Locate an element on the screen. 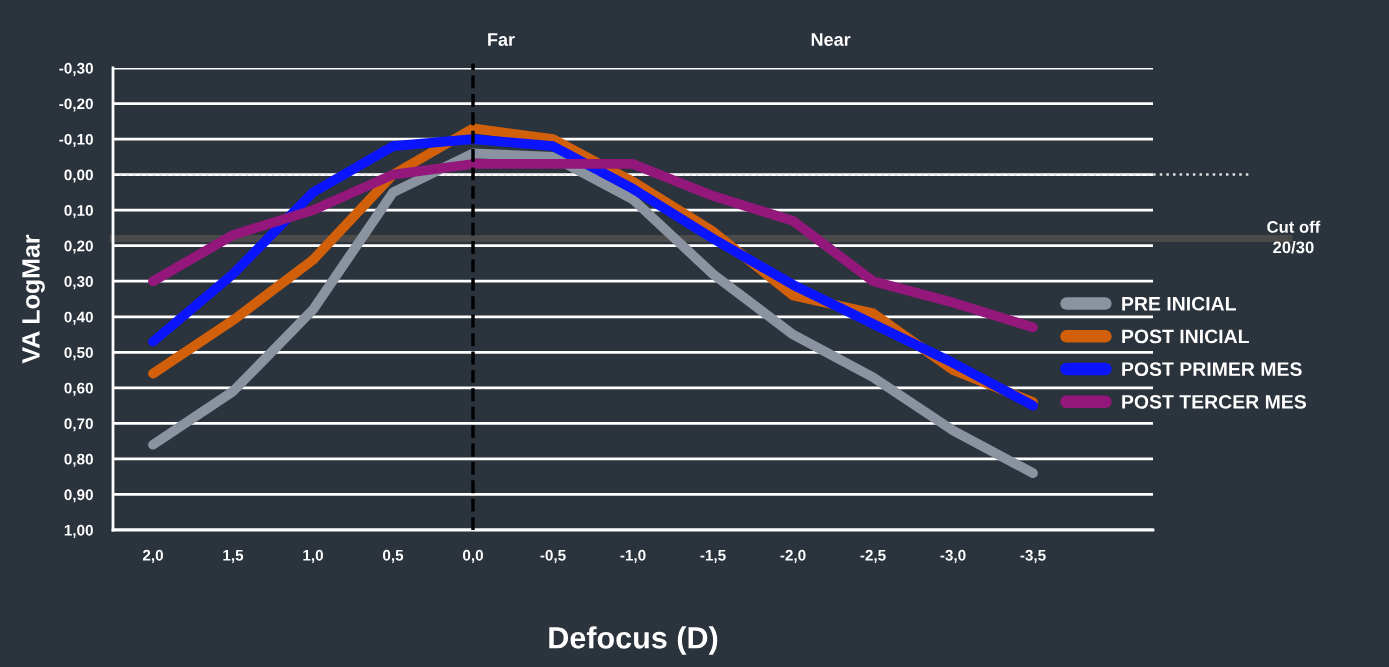 This screenshot has width=1389, height=667. y-tick-label: -0,20 is located at coordinates (76, 105).